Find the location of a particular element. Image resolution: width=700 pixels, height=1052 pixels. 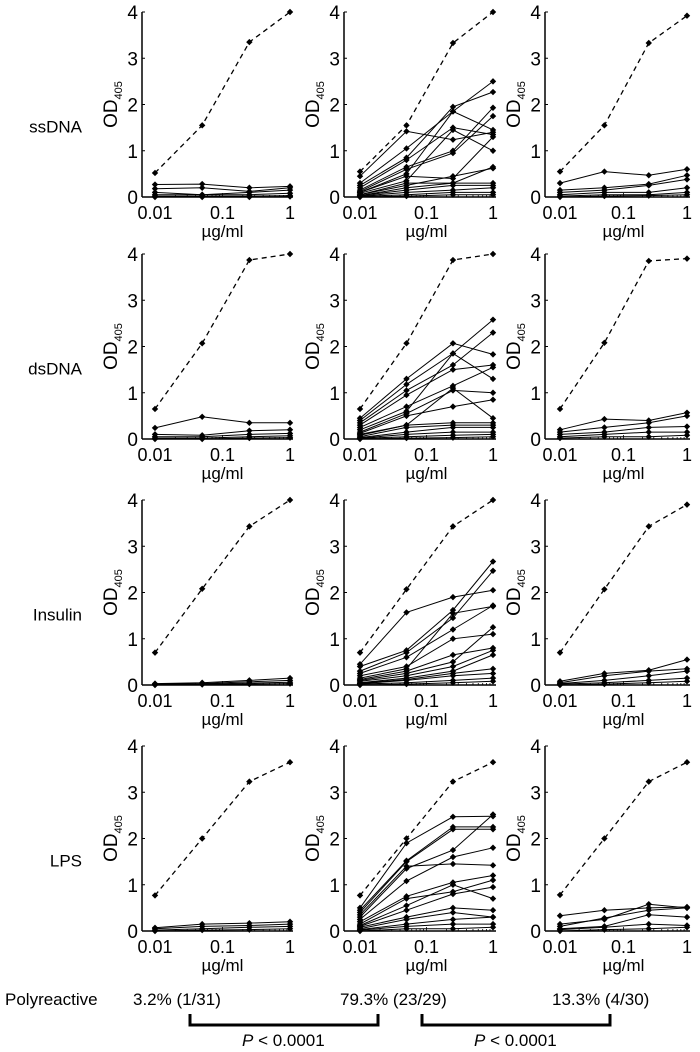

panel-lps-2: 0 1 2 3 4 0.01 0.1 1 µg/ml OD405 is located at coordinates (400, 856).